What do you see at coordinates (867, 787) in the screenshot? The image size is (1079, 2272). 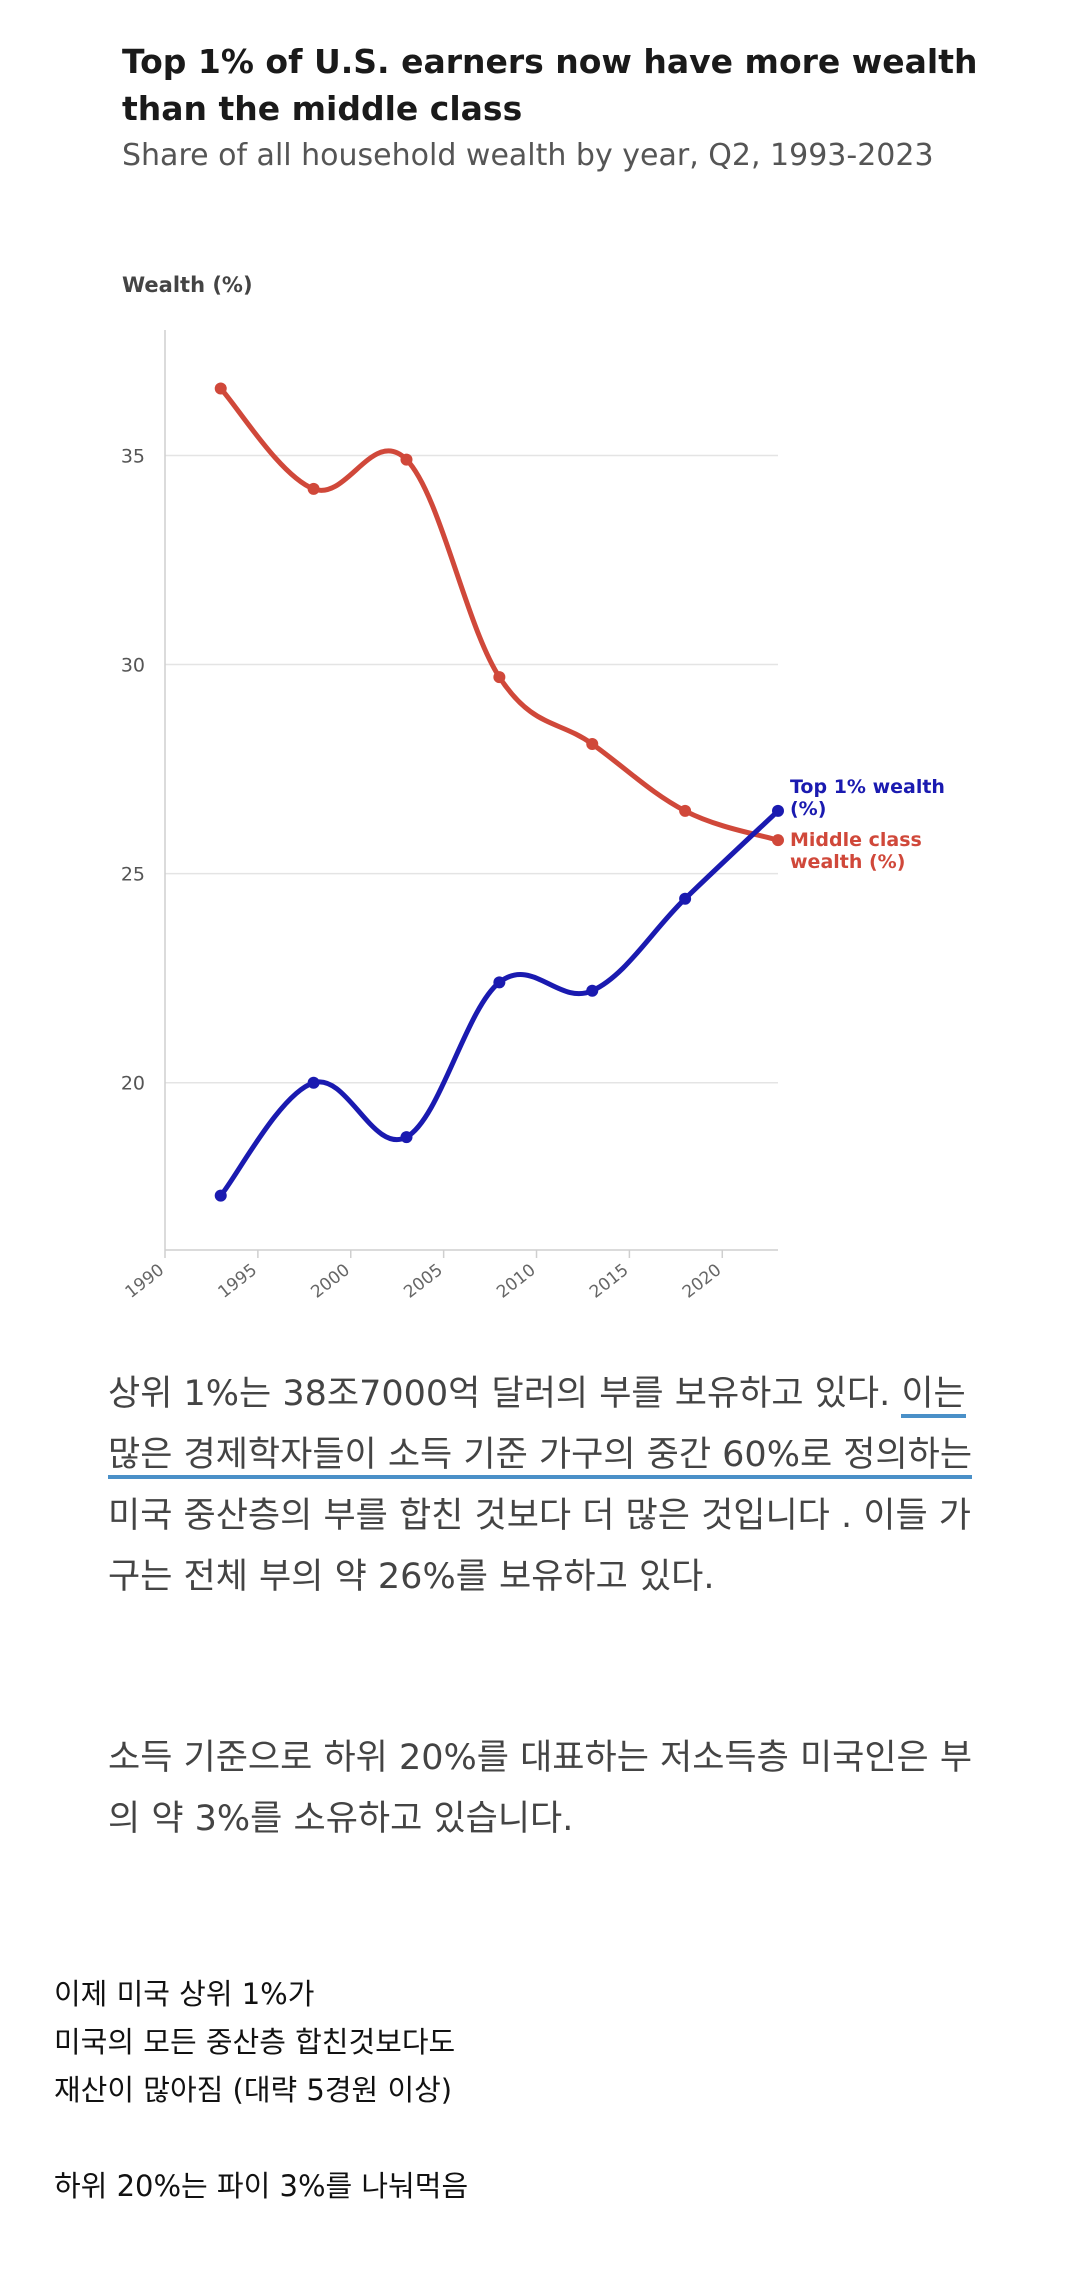 I see `top-1pct-label-line-1: Top 1% wealth` at bounding box center [867, 787].